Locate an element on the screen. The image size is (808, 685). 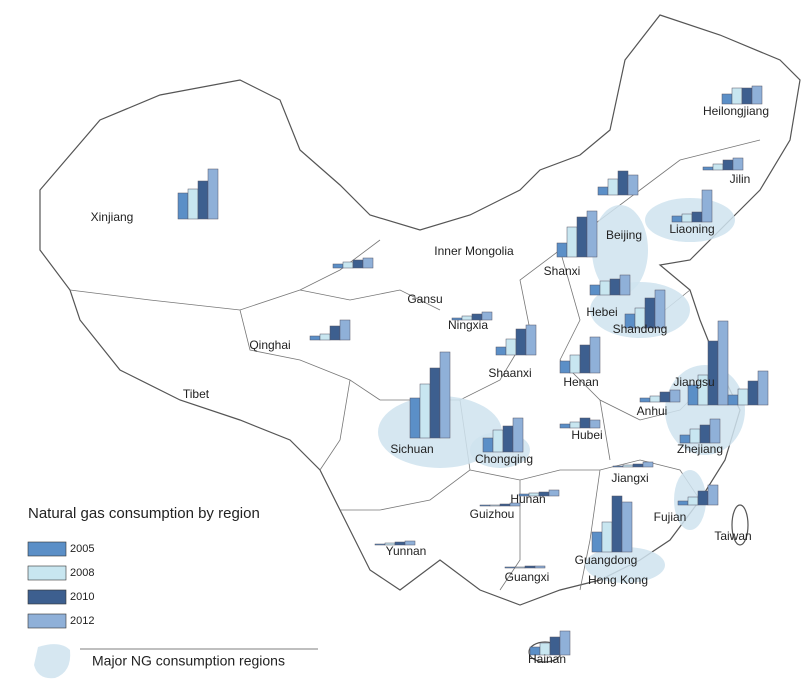
region-label: Jilin is located at coordinates (740, 179).